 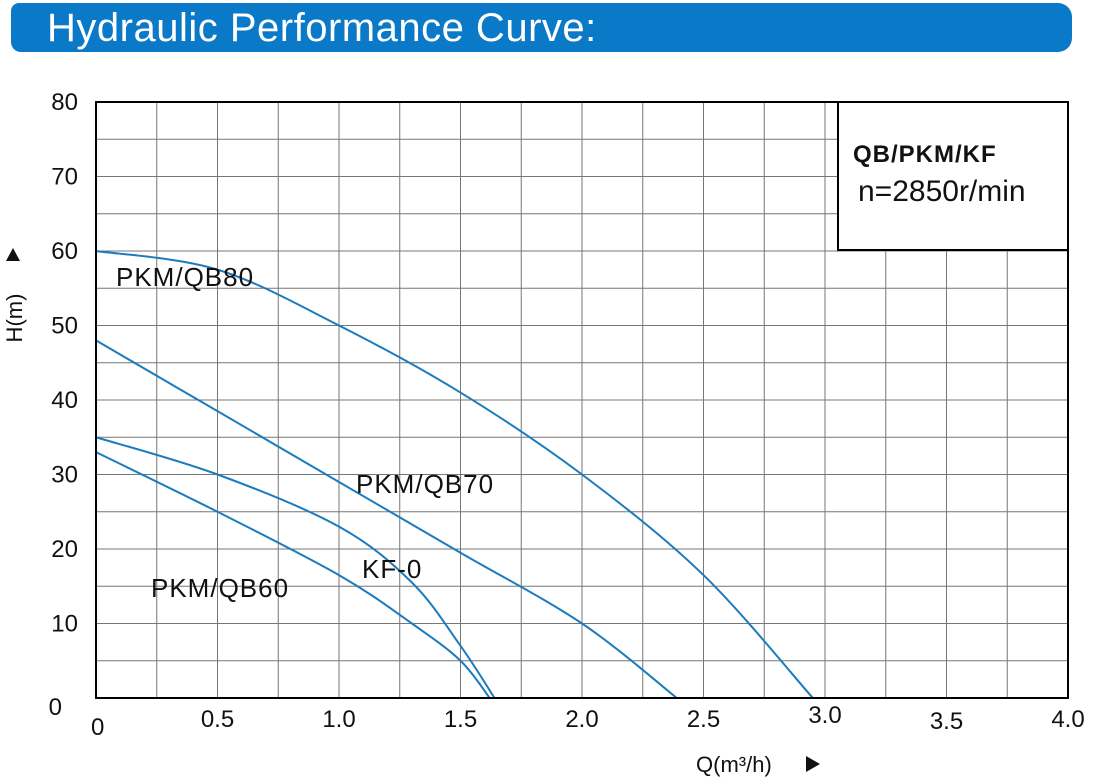 I want to click on y-tick-label: 50, so click(x=64, y=326).